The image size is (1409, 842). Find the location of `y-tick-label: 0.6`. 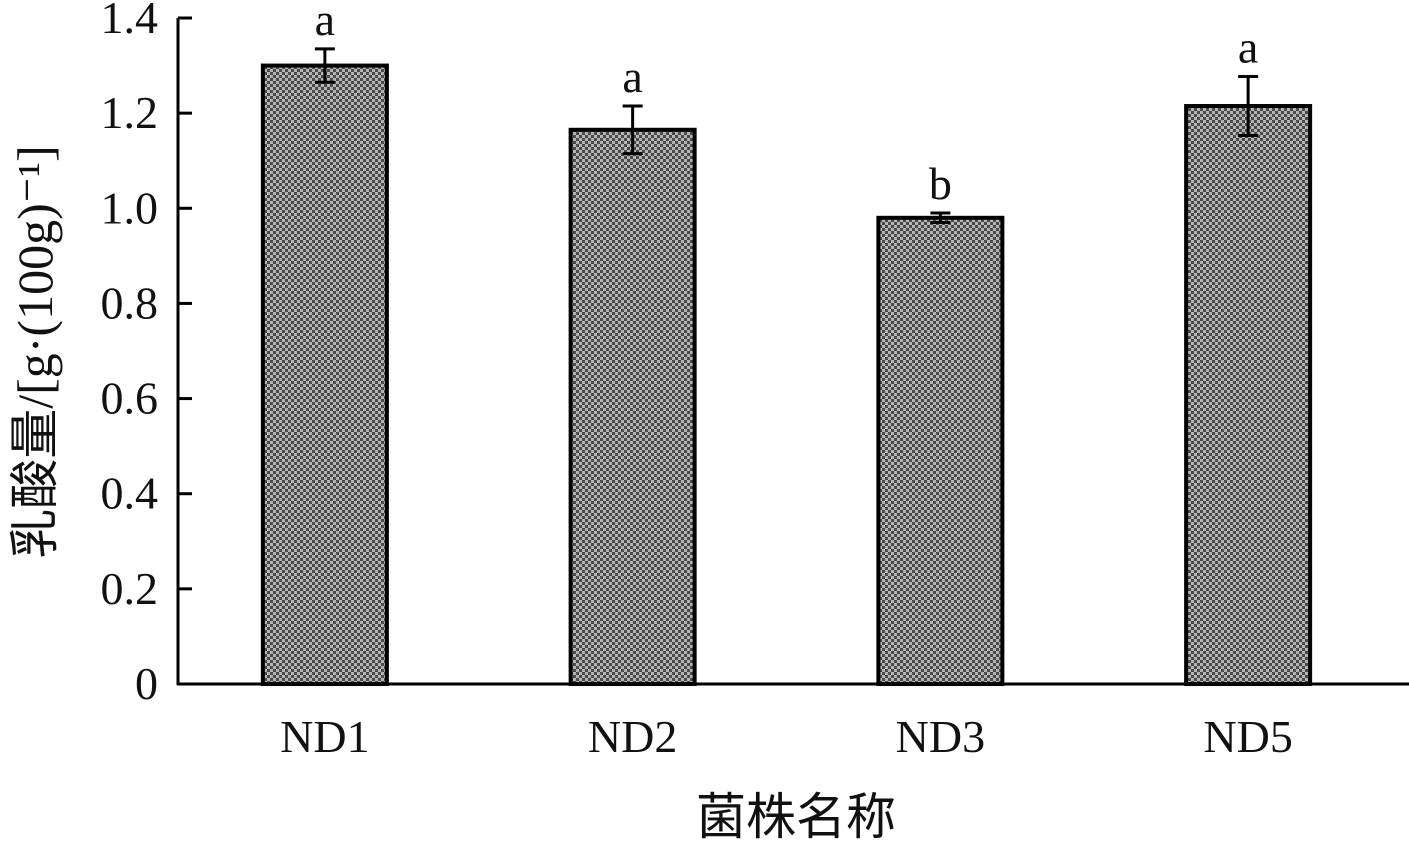

y-tick-label: 0.6 is located at coordinates (130, 398).